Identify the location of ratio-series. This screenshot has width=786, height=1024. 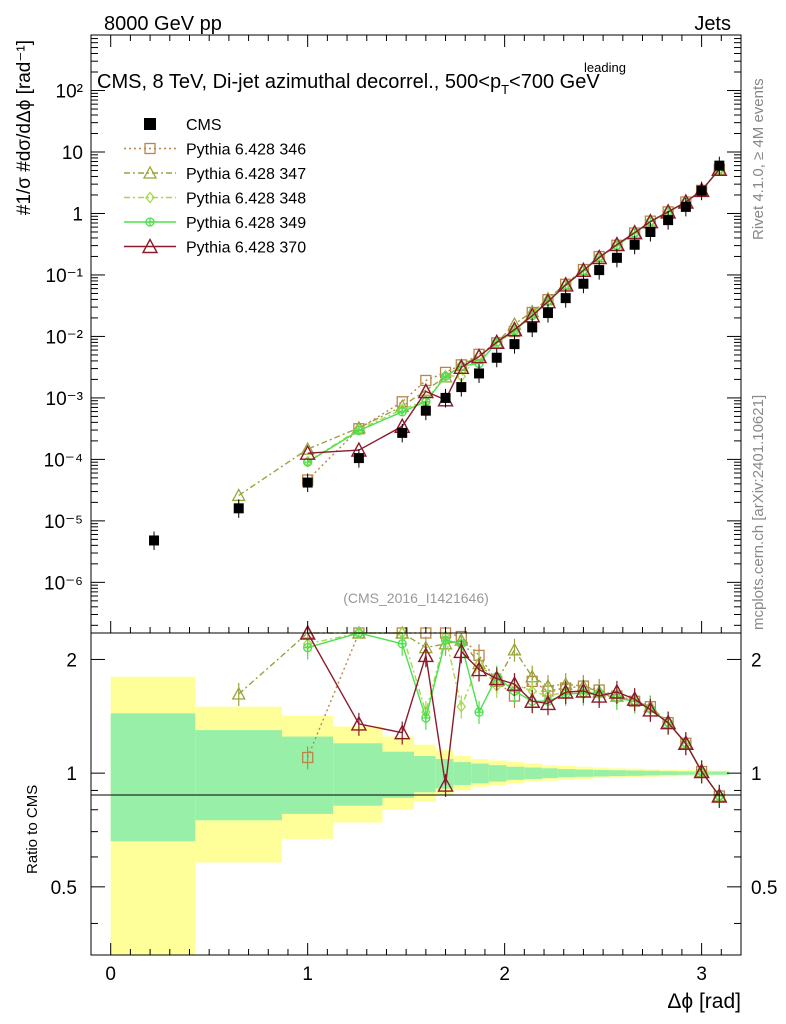
(479, 716).